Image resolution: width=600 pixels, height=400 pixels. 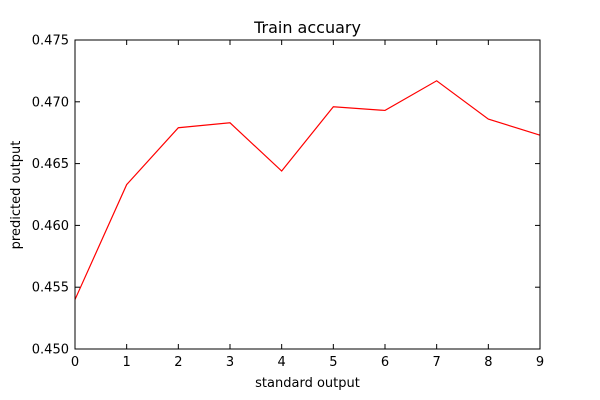 What do you see at coordinates (230, 362) in the screenshot?
I see `x-tick-label-3: 3` at bounding box center [230, 362].